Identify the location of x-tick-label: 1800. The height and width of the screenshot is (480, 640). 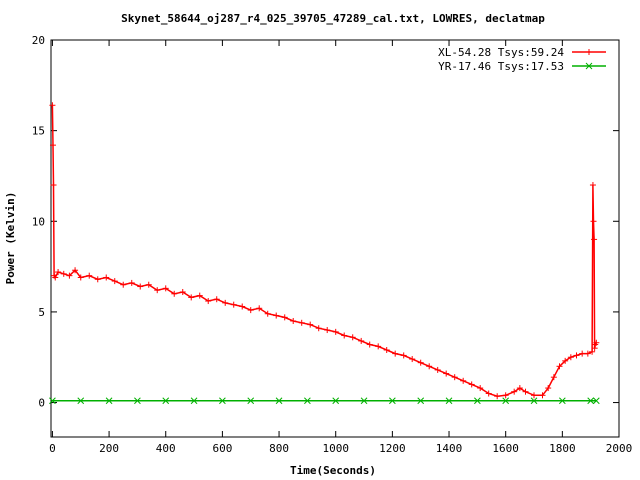
(562, 448).